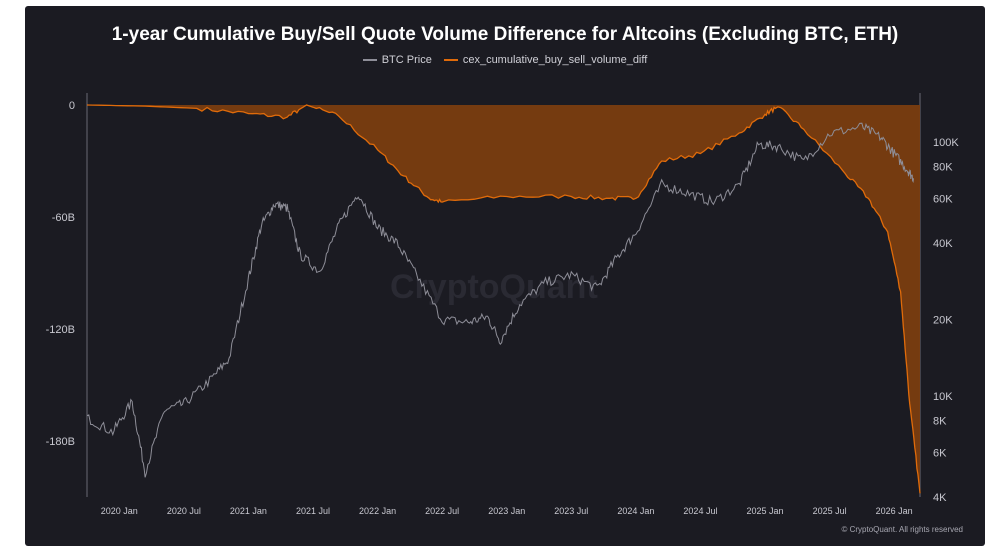 This screenshot has width=1000, height=559. Describe the element at coordinates (940, 453) in the screenshot. I see `y-right-tick-label: 6K` at that location.